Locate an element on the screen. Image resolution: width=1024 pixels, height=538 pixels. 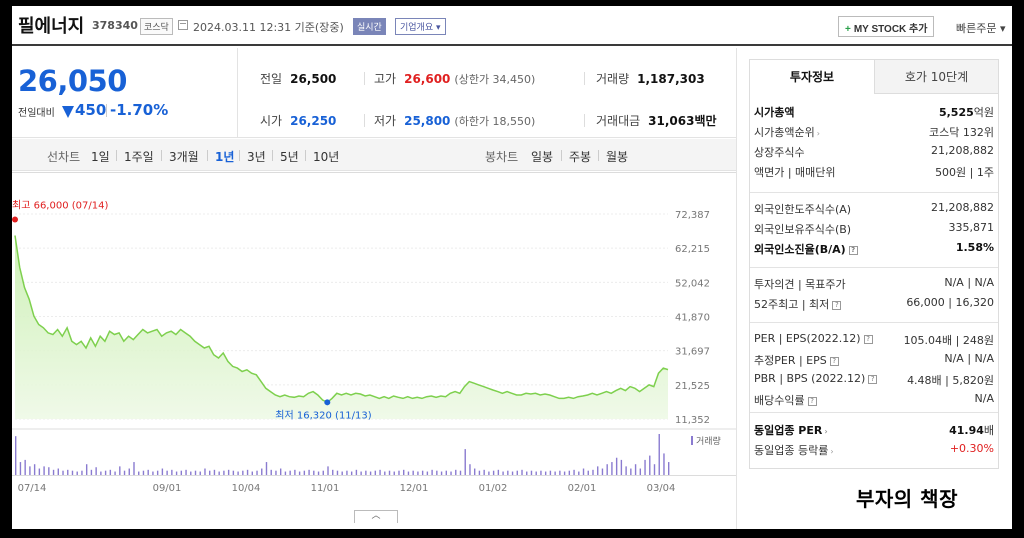
stat-high: 고가 26,600 (상한가 34,450) is located at coordinates (454, 78).